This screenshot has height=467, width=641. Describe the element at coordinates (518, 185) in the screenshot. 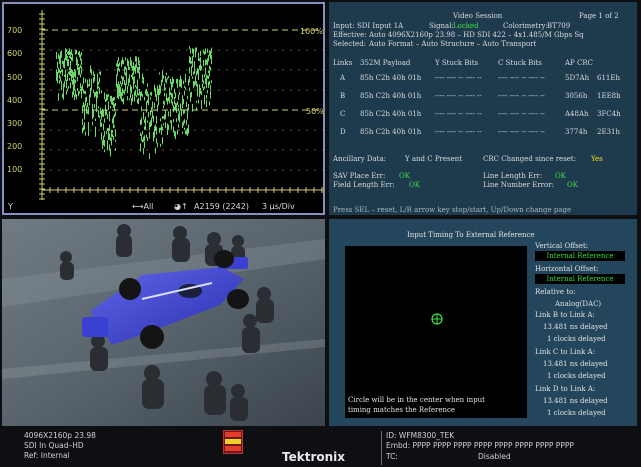

I see `line-number-label: Line Number Error:` at that location.